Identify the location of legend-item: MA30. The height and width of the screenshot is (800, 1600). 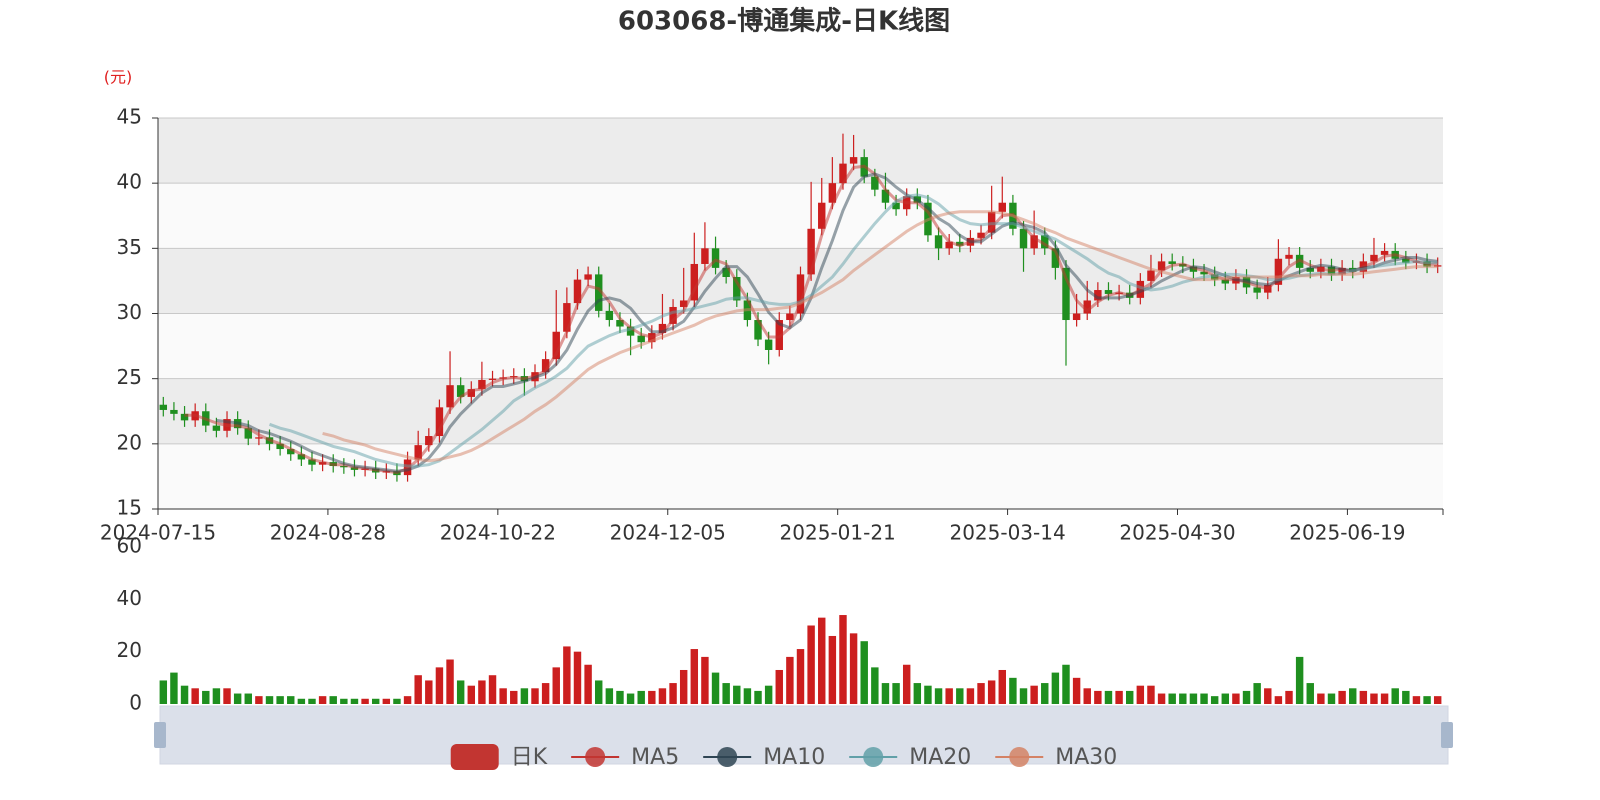
(1056, 757).